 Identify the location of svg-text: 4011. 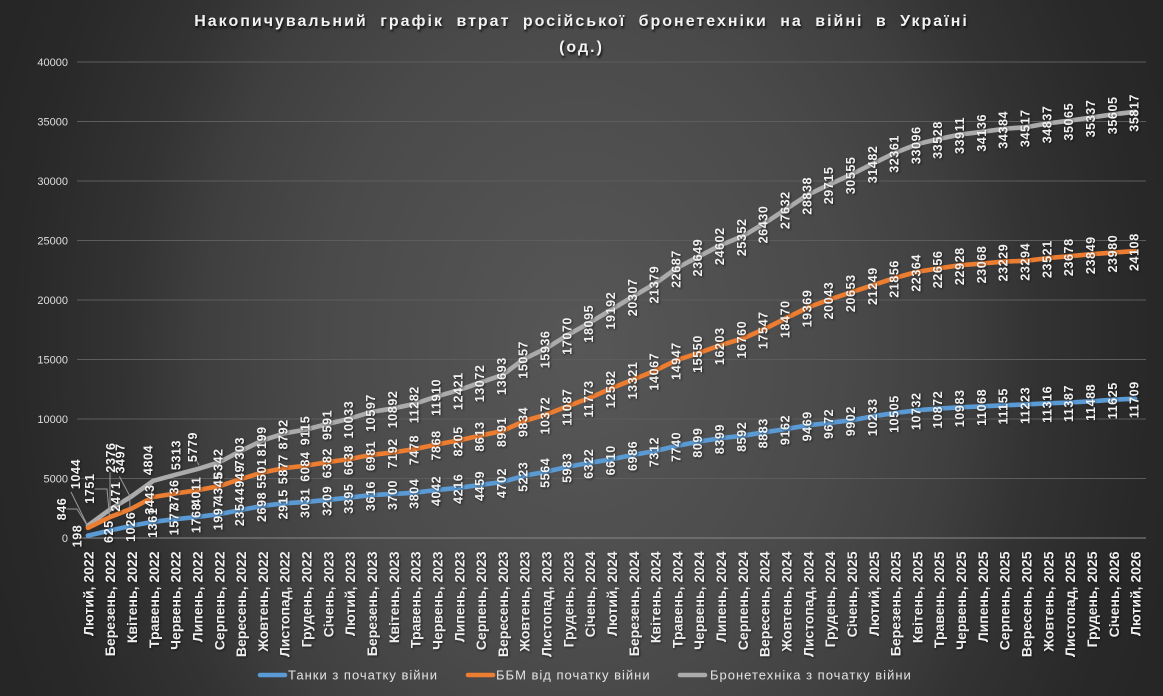
(197, 492).